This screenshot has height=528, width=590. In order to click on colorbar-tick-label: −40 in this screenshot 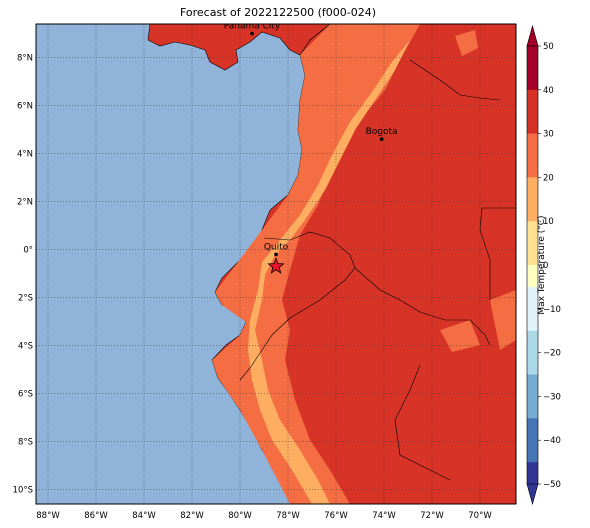, I will do `click(552, 441)`.